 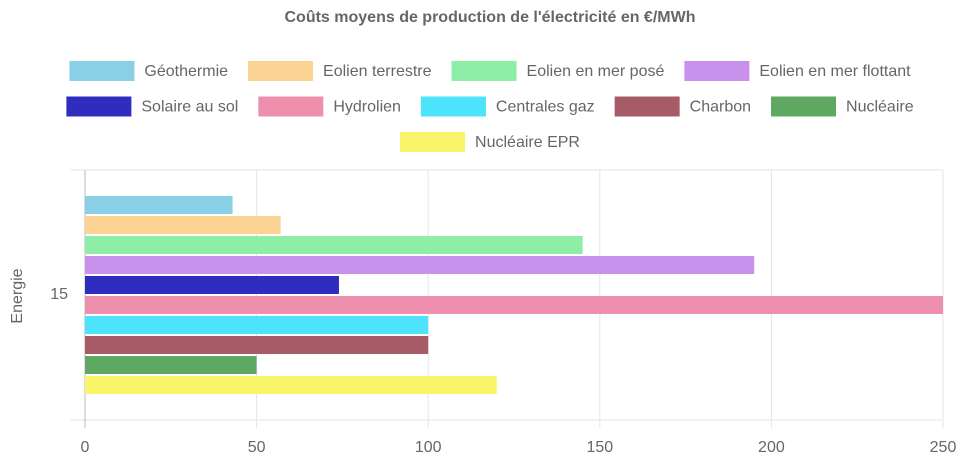 What do you see at coordinates (59, 294) in the screenshot?
I see `y-tick-label: 15` at bounding box center [59, 294].